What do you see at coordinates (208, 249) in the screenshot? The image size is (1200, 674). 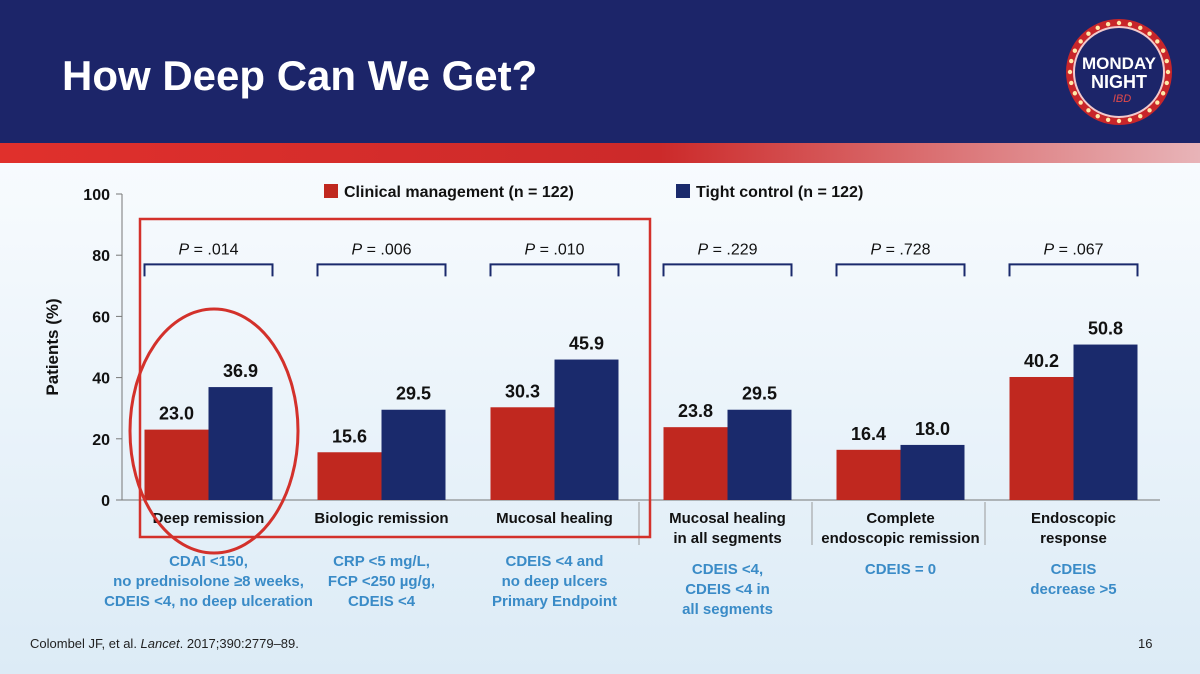 I see `p-value-label: P = .014` at bounding box center [208, 249].